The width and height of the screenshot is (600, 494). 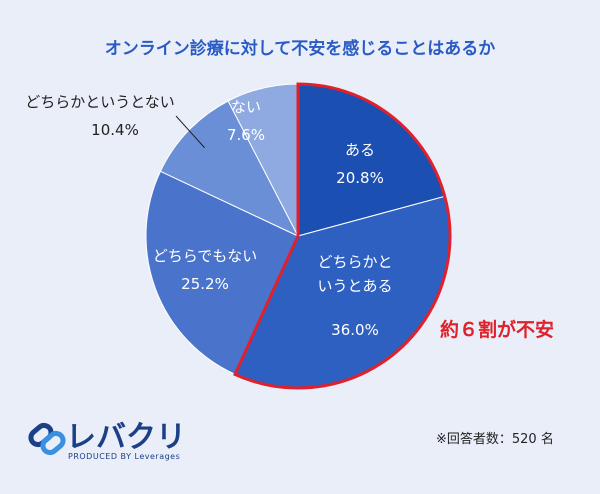 What do you see at coordinates (246, 135) in the screenshot?
I see `slice-value: 7.6%` at bounding box center [246, 135].